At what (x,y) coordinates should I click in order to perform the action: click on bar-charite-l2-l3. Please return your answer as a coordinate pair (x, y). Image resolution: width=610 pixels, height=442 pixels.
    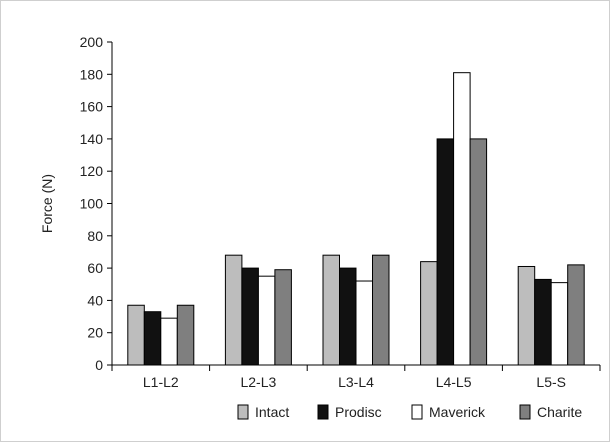
    Looking at the image, I should click on (283, 317).